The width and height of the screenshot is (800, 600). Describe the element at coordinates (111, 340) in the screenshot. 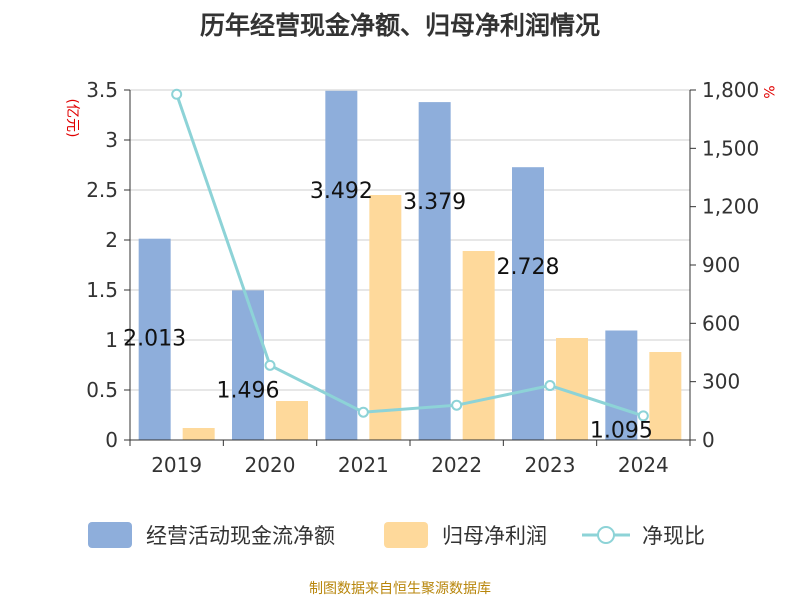

I see `y-left-tick-label: 1` at that location.